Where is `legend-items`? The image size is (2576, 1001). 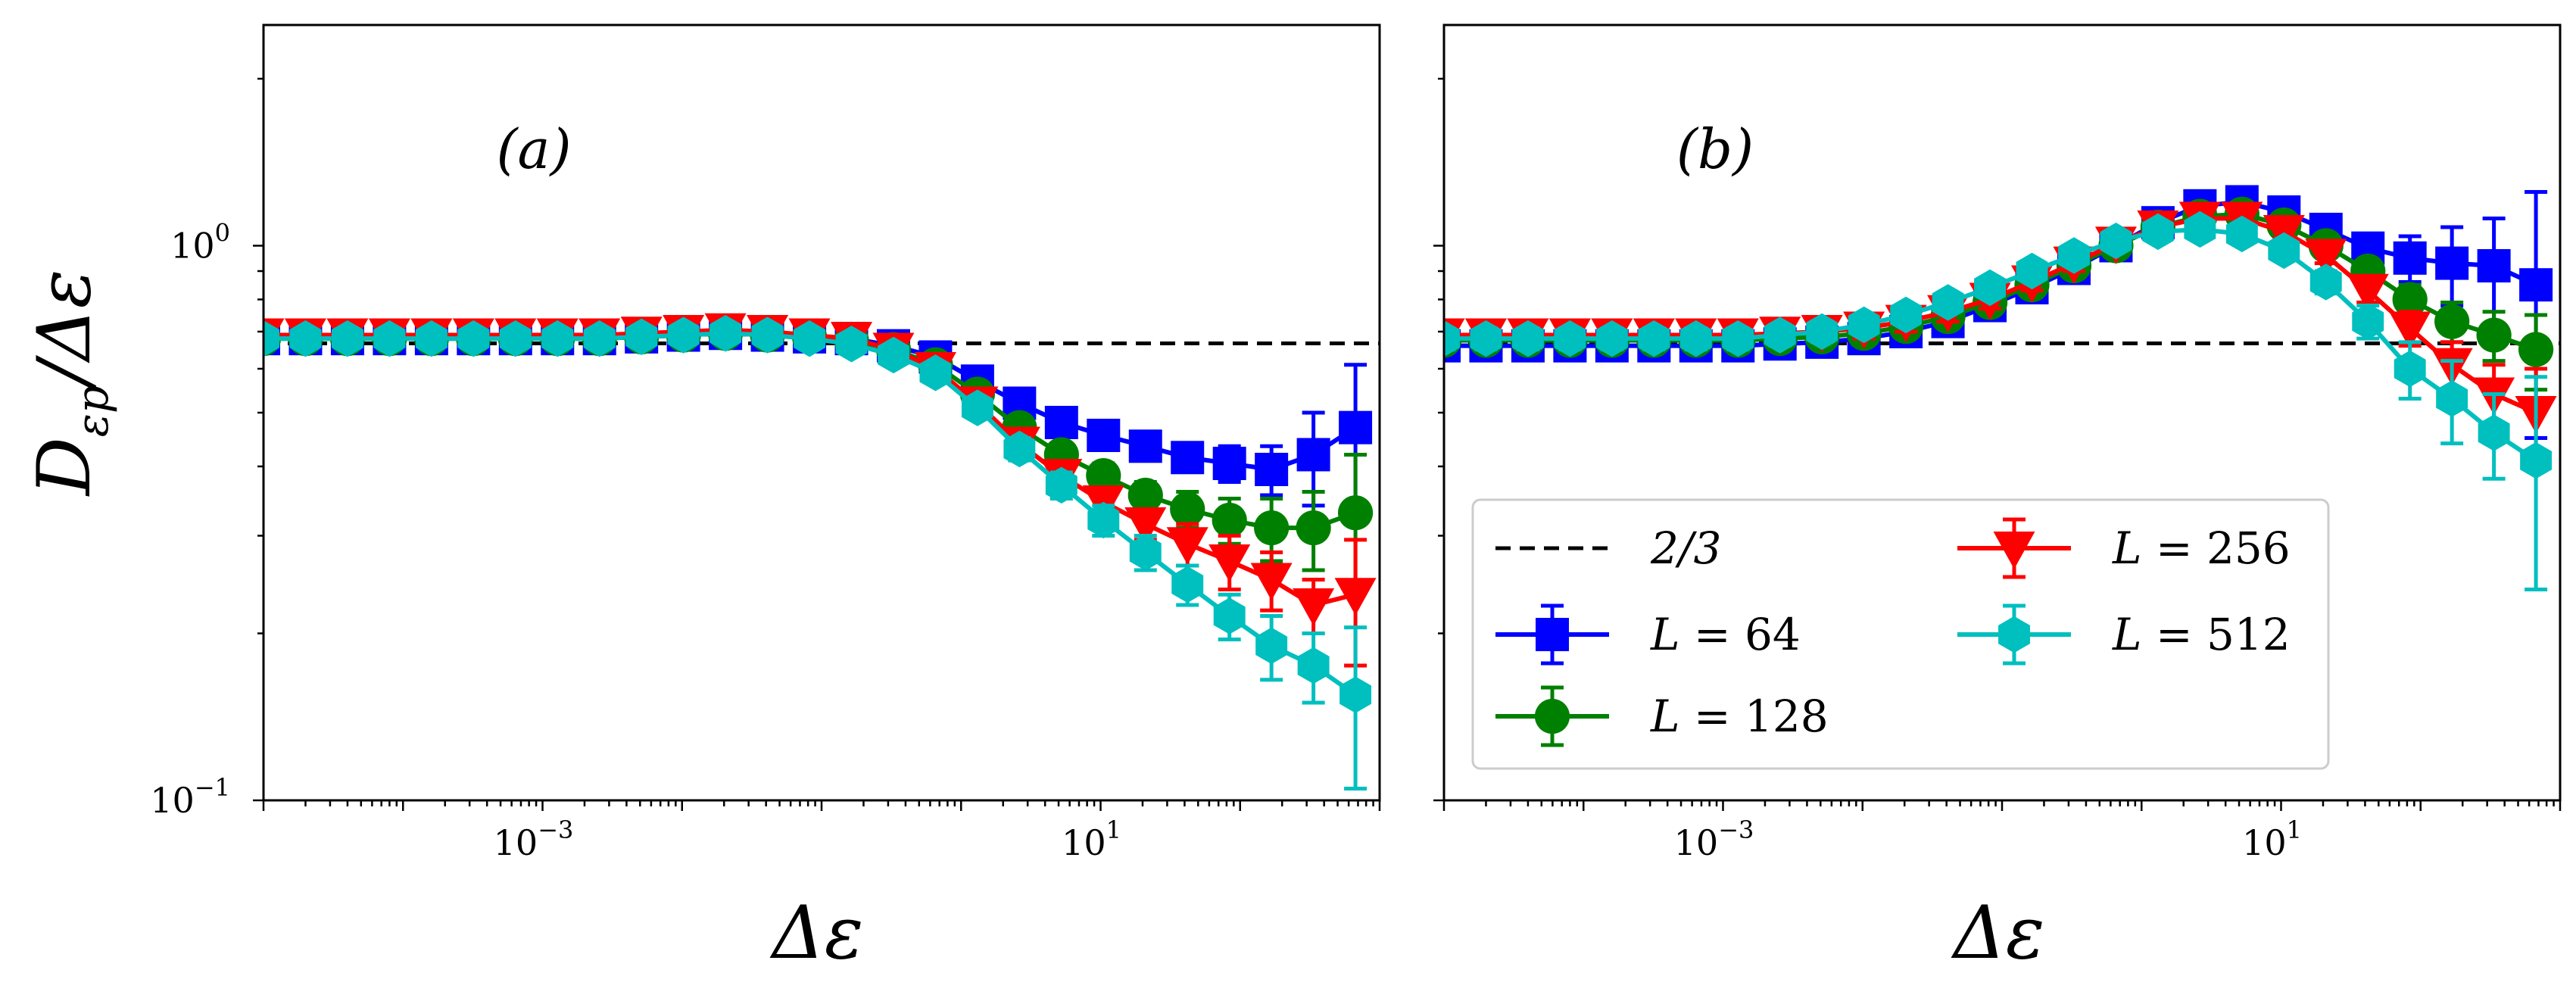 legend-items is located at coordinates (1783, 632).